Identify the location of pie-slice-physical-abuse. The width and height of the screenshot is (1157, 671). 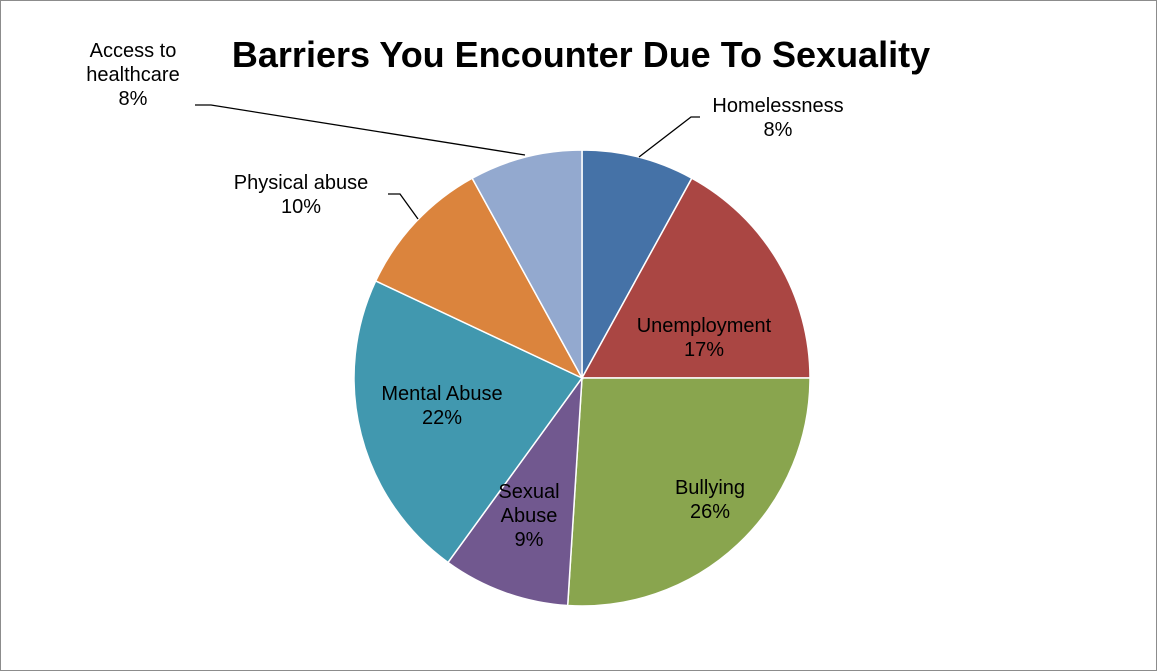
(479, 278).